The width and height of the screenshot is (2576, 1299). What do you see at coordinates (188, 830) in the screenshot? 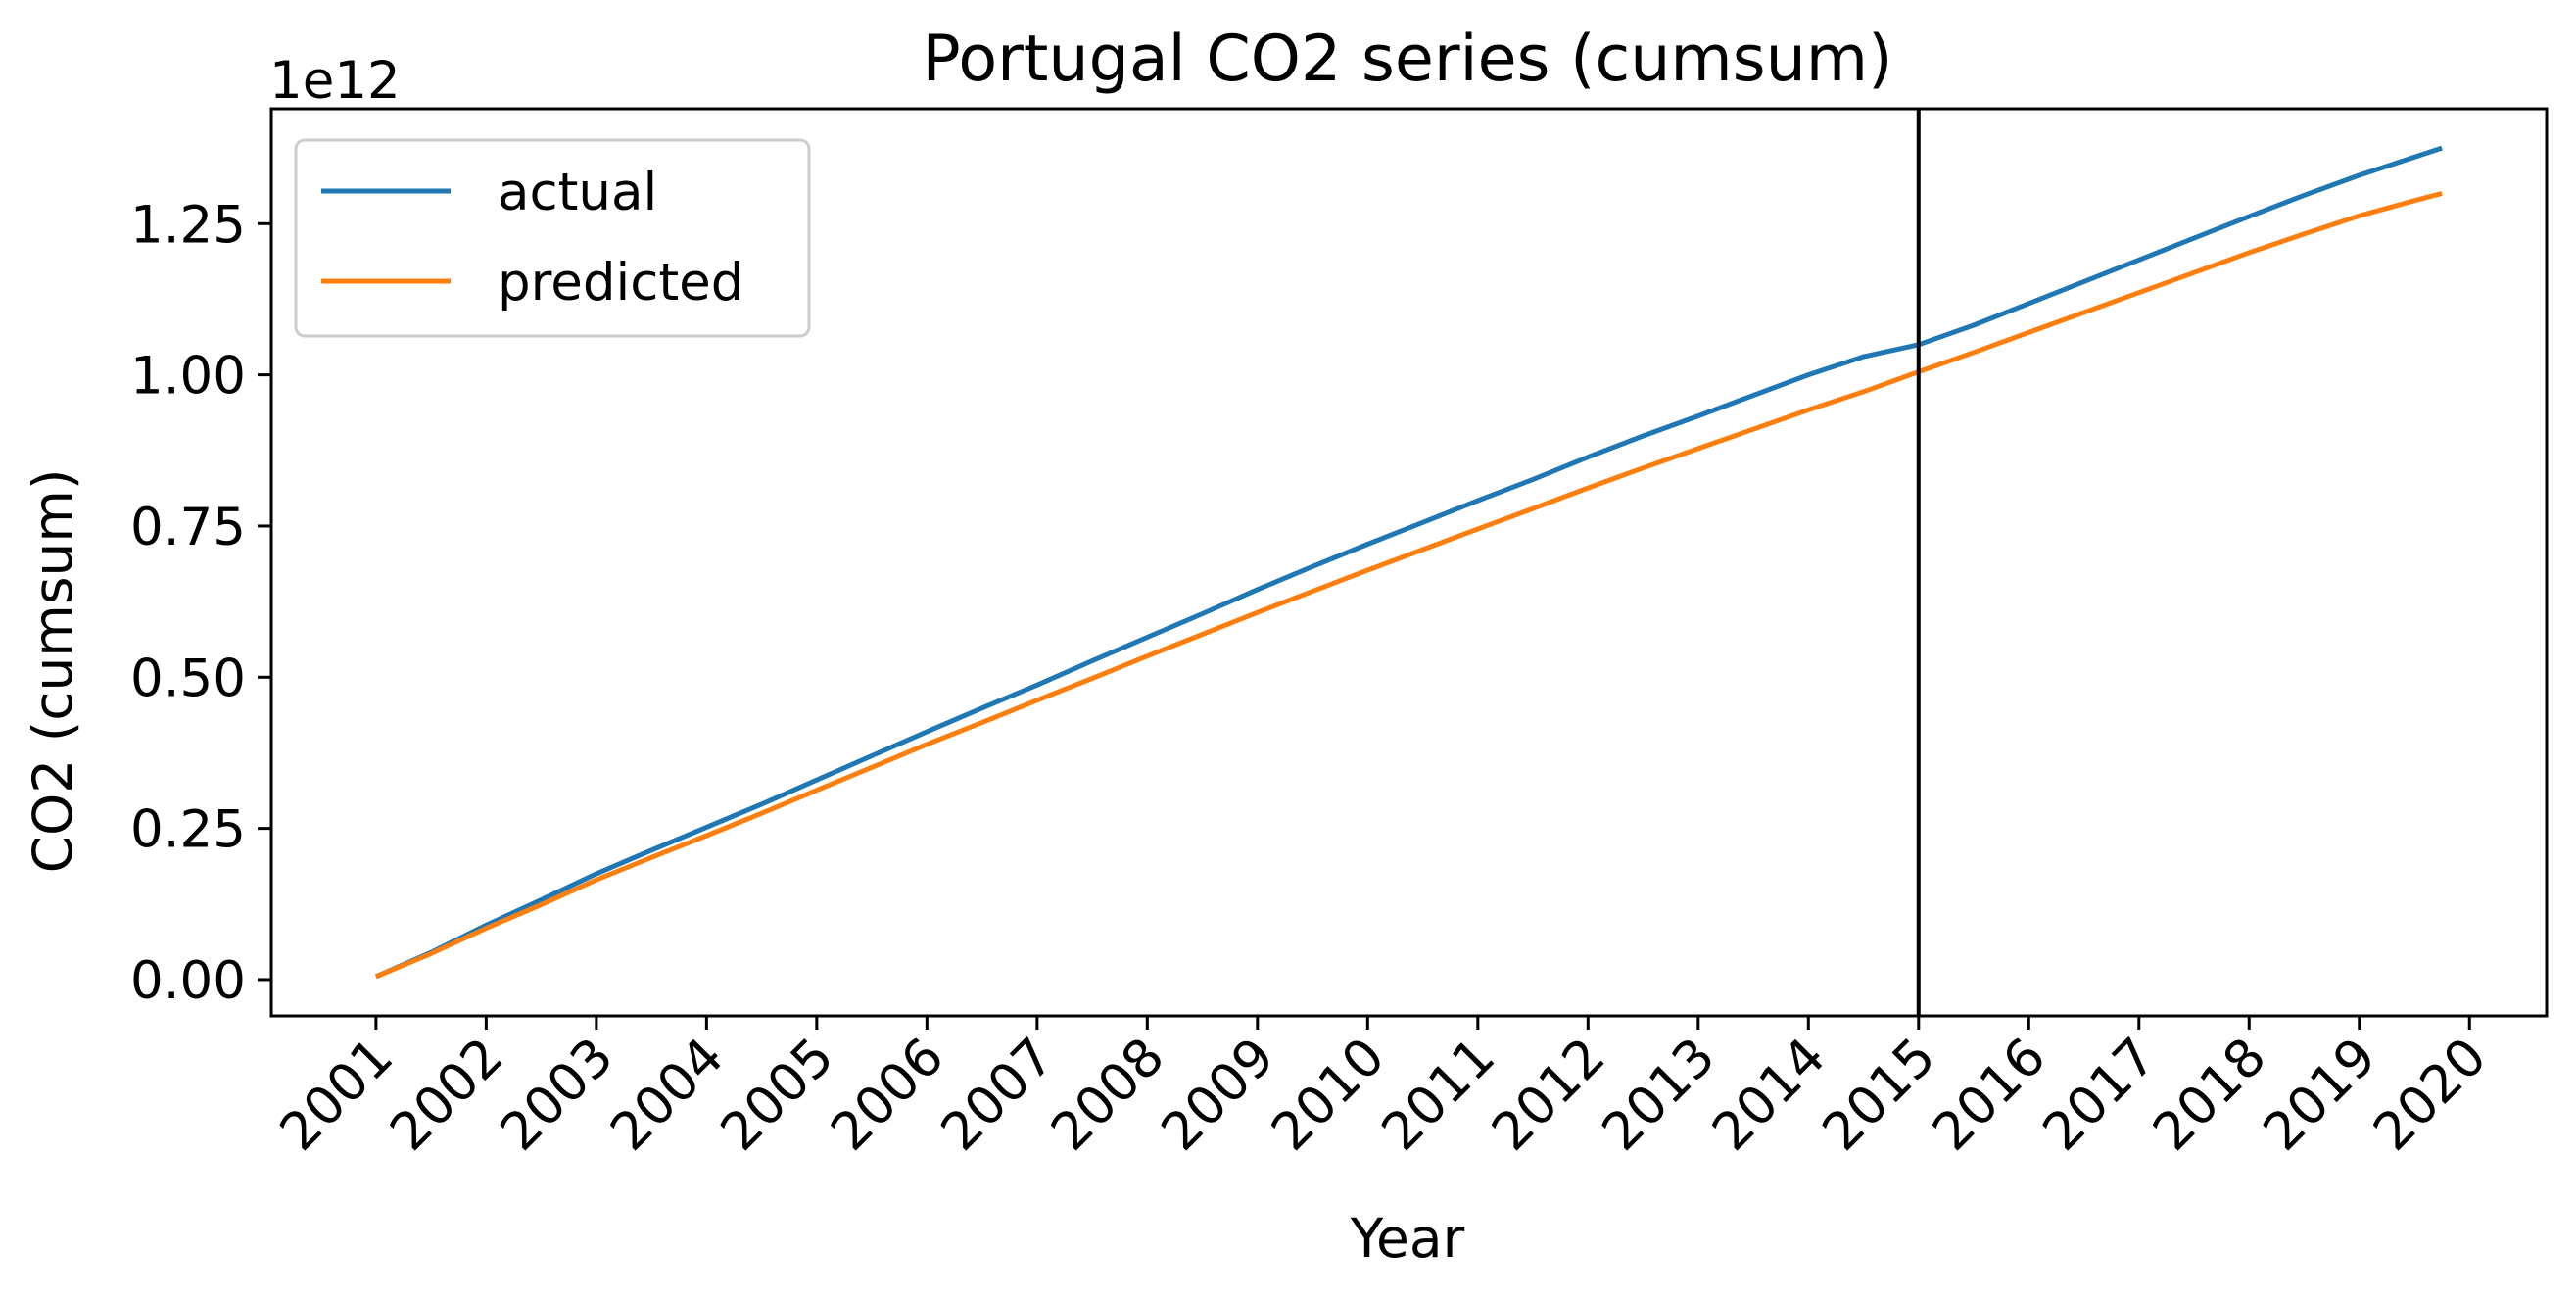
I see `y-tick-label: 0.25` at bounding box center [188, 830].